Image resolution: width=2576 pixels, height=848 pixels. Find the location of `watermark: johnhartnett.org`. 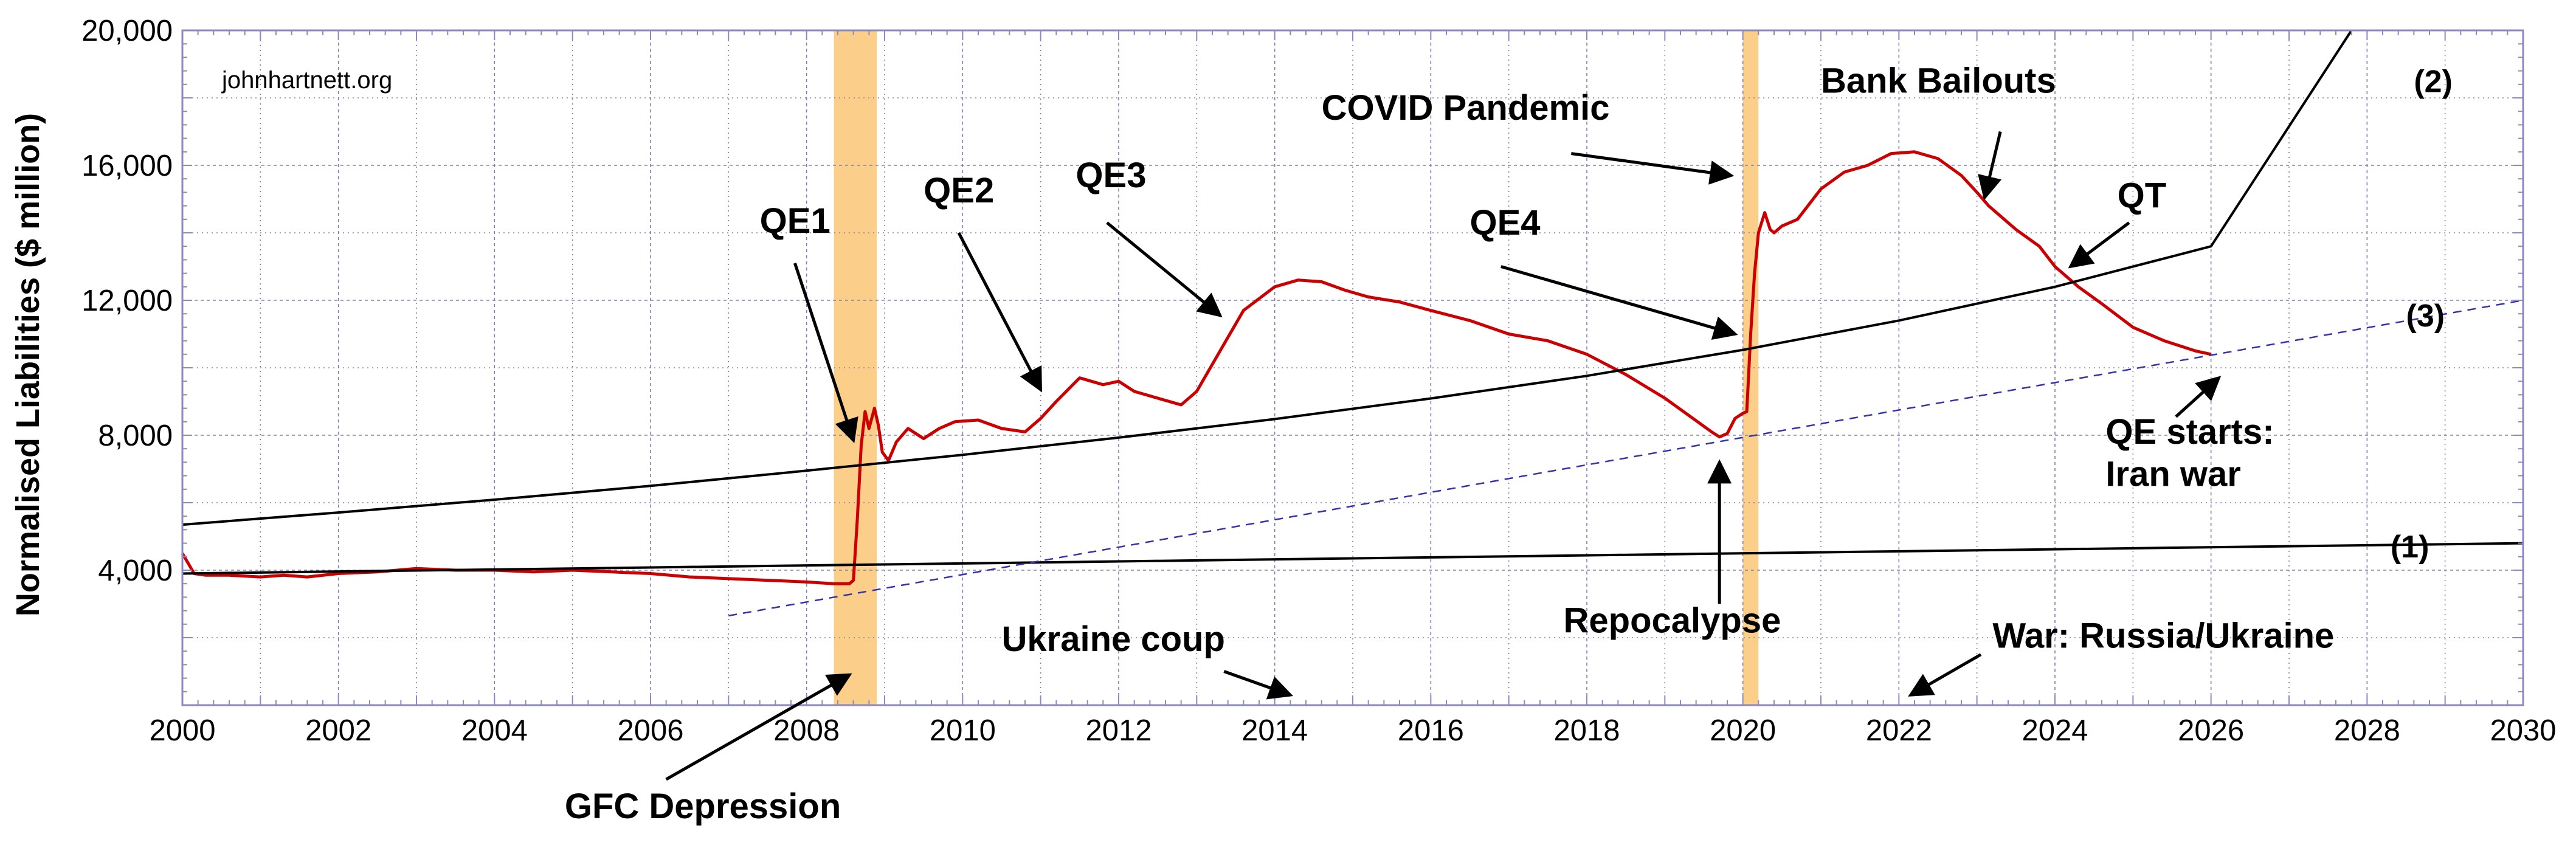

watermark: johnhartnett.org is located at coordinates (306, 80).